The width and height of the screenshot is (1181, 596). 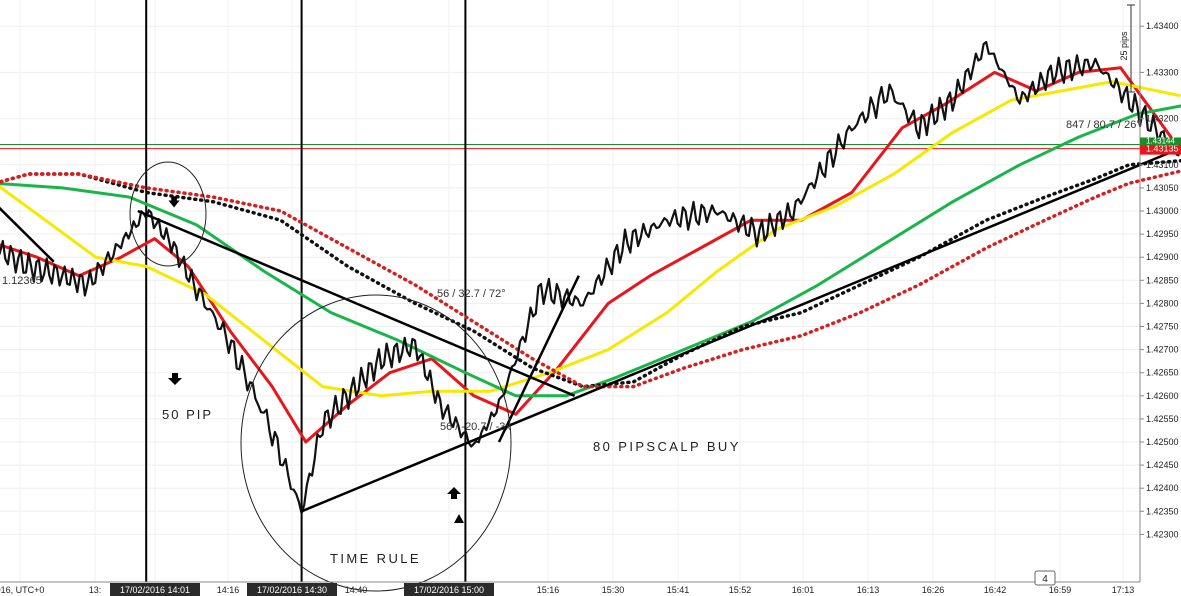 What do you see at coordinates (1162, 234) in the screenshot?
I see `price-tick-label: 1.42950` at bounding box center [1162, 234].